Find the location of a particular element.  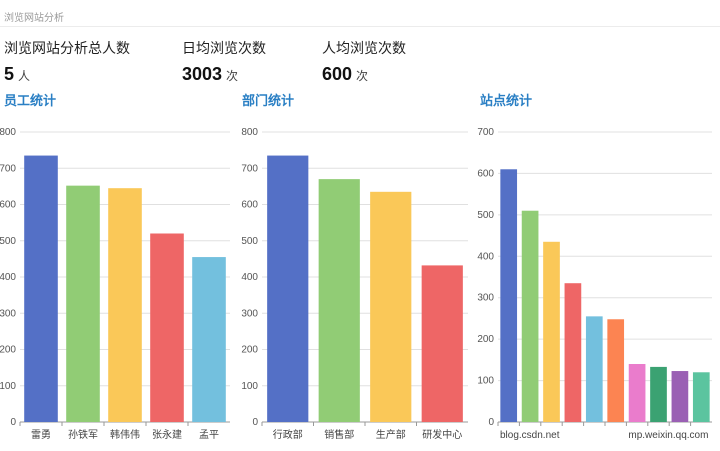

x-category-label: 行政部 is located at coordinates (288, 434).